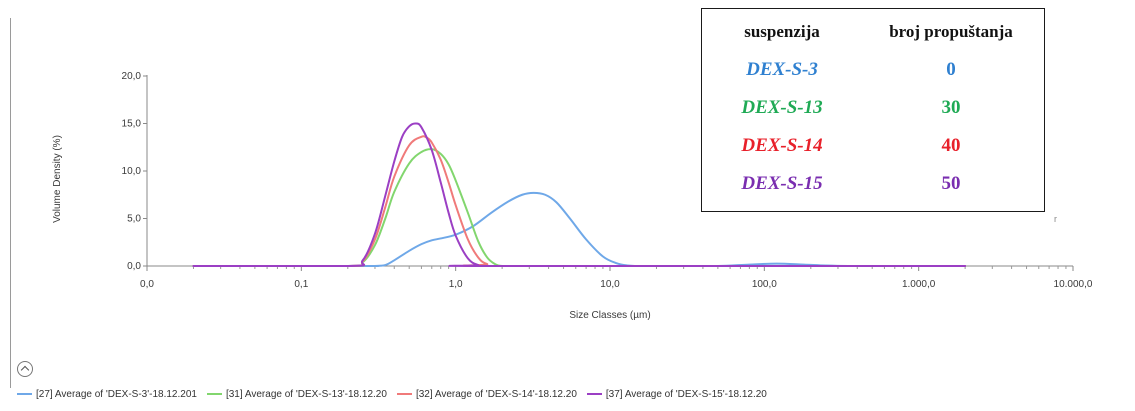  I want to click on x-tick-label: 1,0, so click(456, 284).